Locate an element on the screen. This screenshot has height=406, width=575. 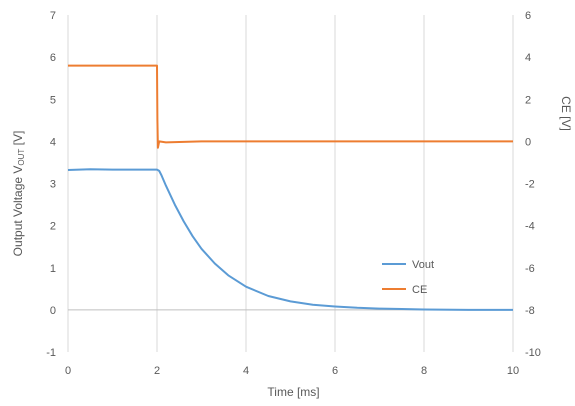
left-y-tick-label-4: 3 is located at coordinates (53, 185).